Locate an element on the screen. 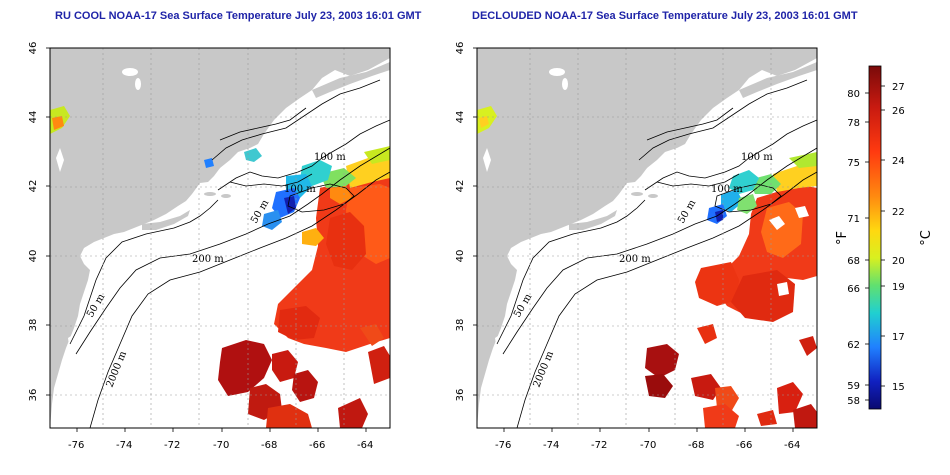 The width and height of the screenshot is (950, 475). colorbar-c-tick: 22 is located at coordinates (898, 212).